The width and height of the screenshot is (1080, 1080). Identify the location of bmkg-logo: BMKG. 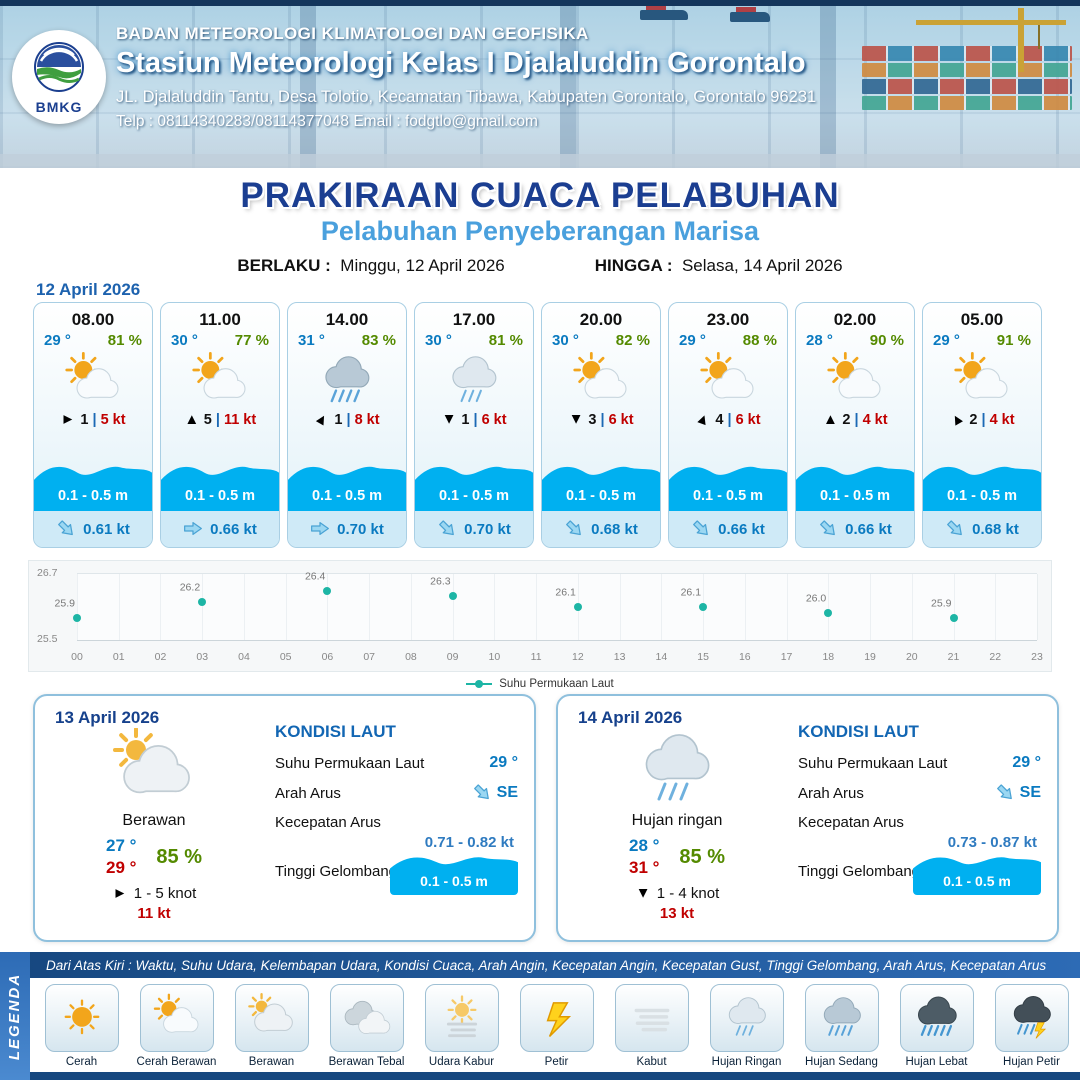
(59, 77).